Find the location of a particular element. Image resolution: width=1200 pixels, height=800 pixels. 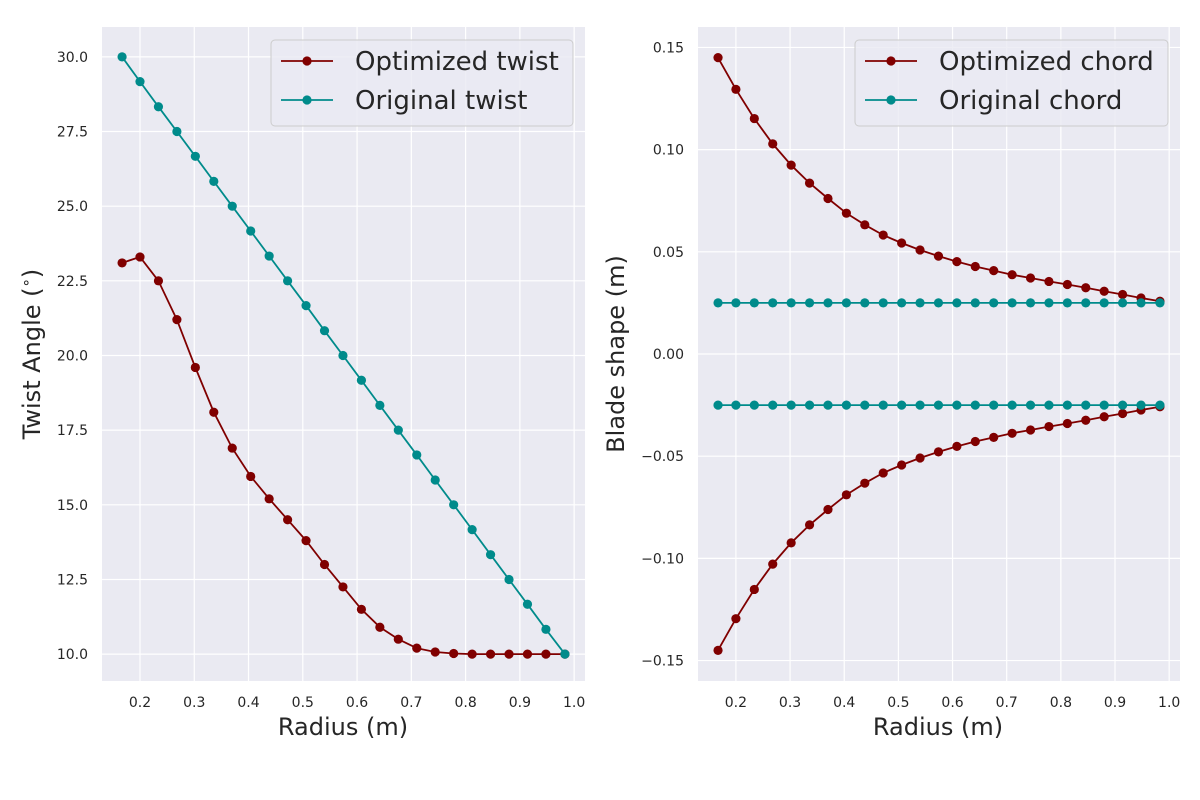

optimized-chord-legend-label: Optimized chord is located at coordinates (1046, 62).